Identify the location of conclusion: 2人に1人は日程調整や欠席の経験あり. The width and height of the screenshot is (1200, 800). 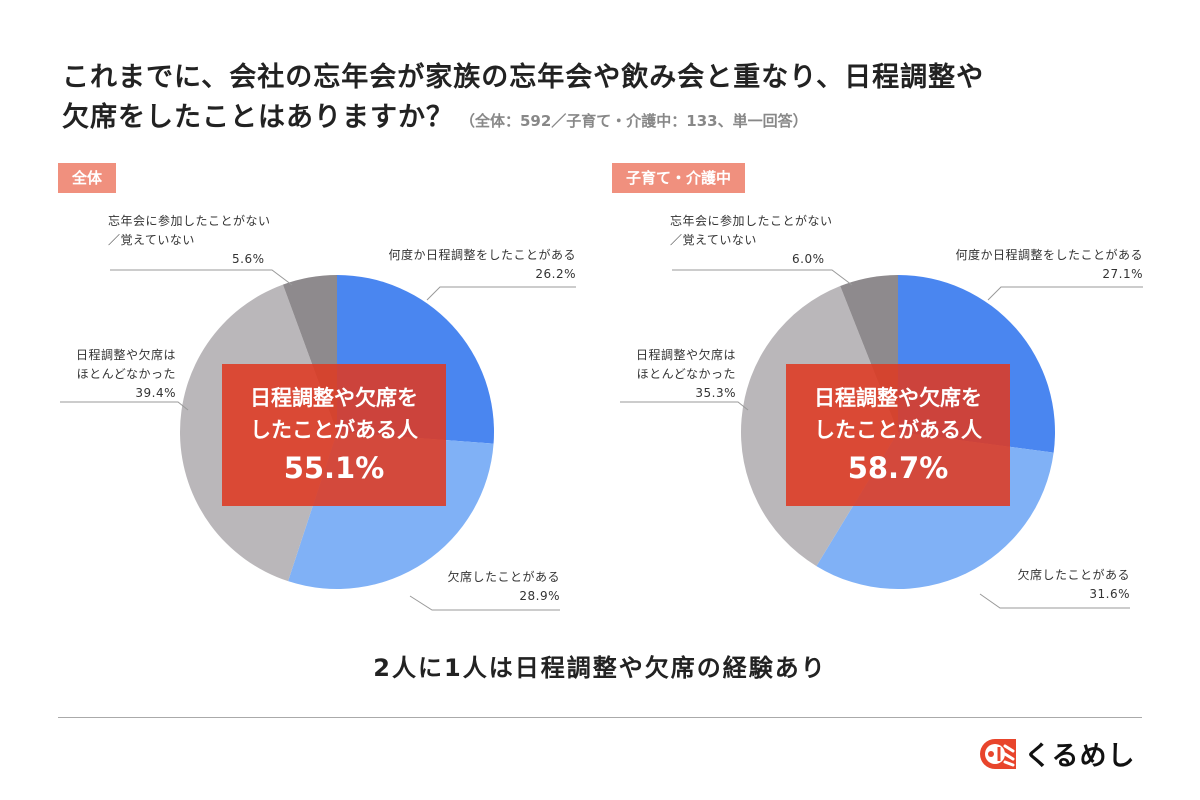
(600, 668).